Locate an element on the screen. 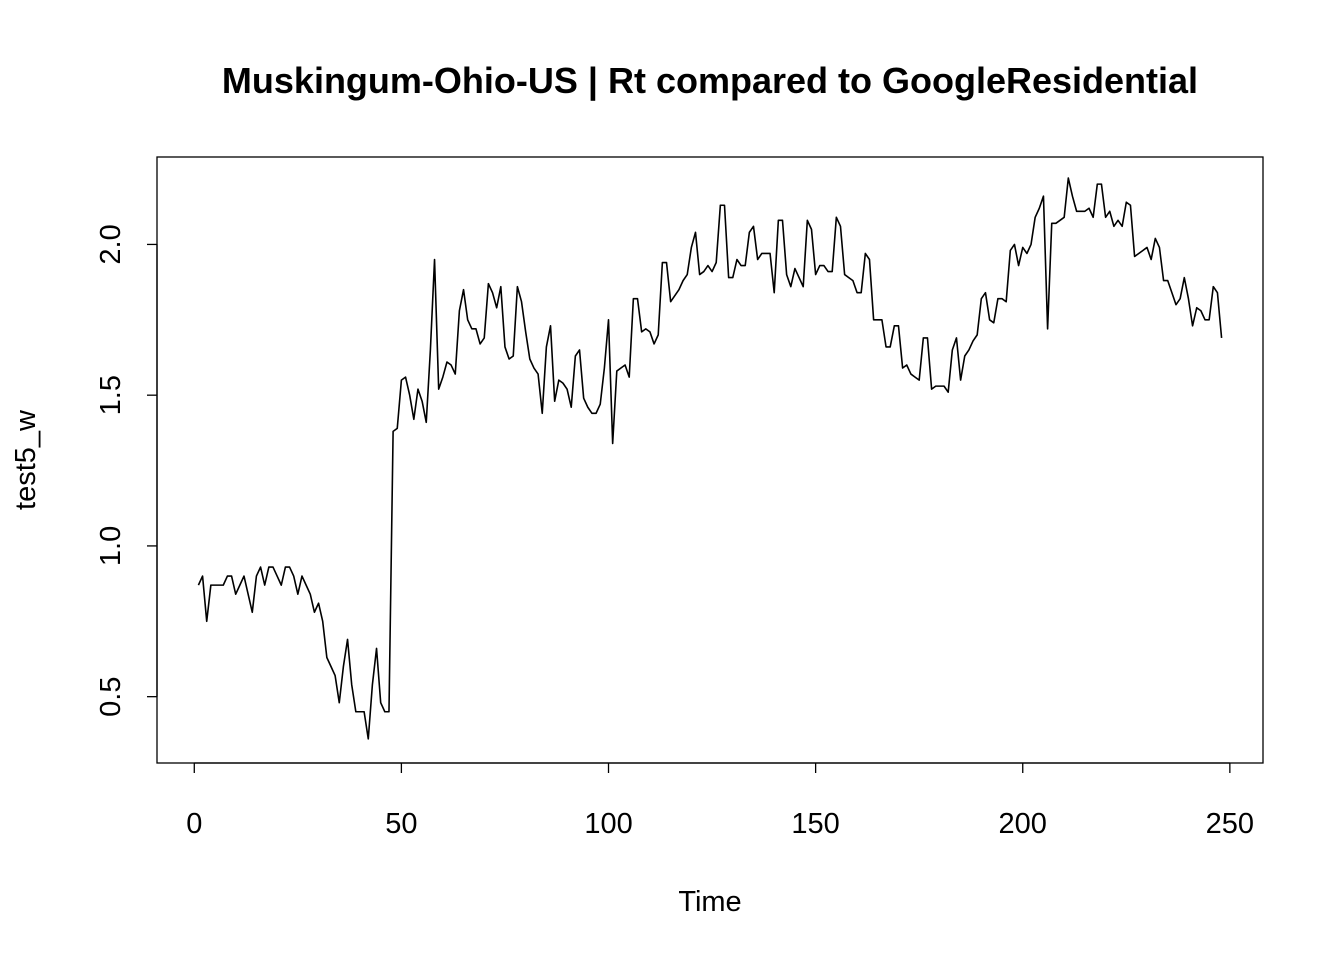 This screenshot has height=960, width=1344. x-tick-label: 50 is located at coordinates (401, 824).